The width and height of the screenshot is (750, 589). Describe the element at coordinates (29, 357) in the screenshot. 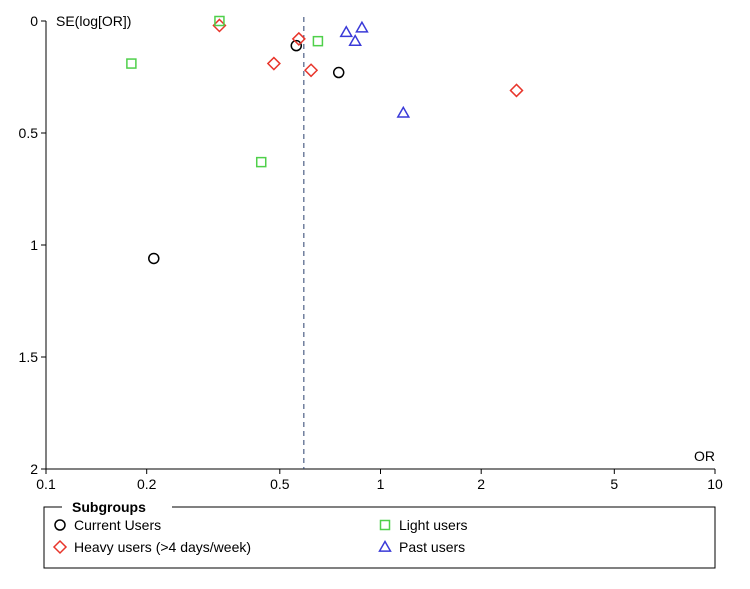

I see `y-tick-label: 1.5` at that location.